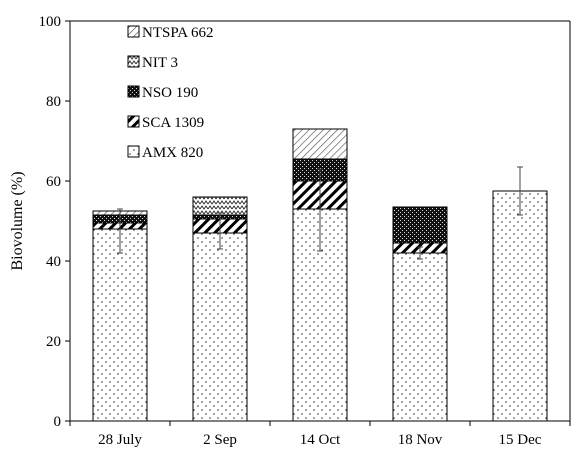 This screenshot has width=579, height=455. I want to click on bar-nit-3-2-sep, so click(220, 206).